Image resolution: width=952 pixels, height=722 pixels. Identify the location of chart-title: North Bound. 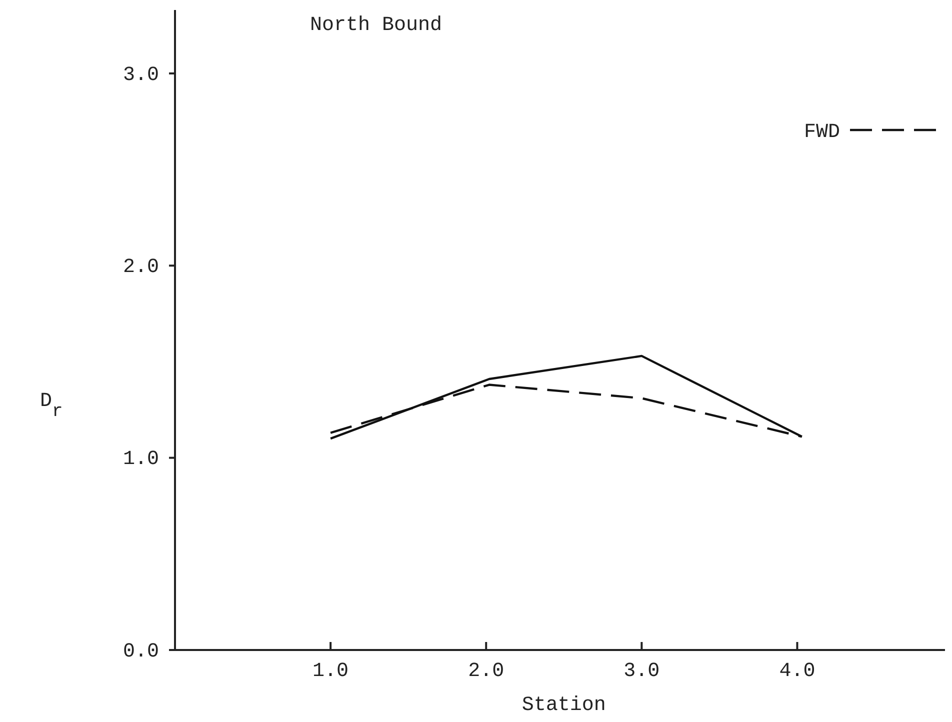
(376, 25).